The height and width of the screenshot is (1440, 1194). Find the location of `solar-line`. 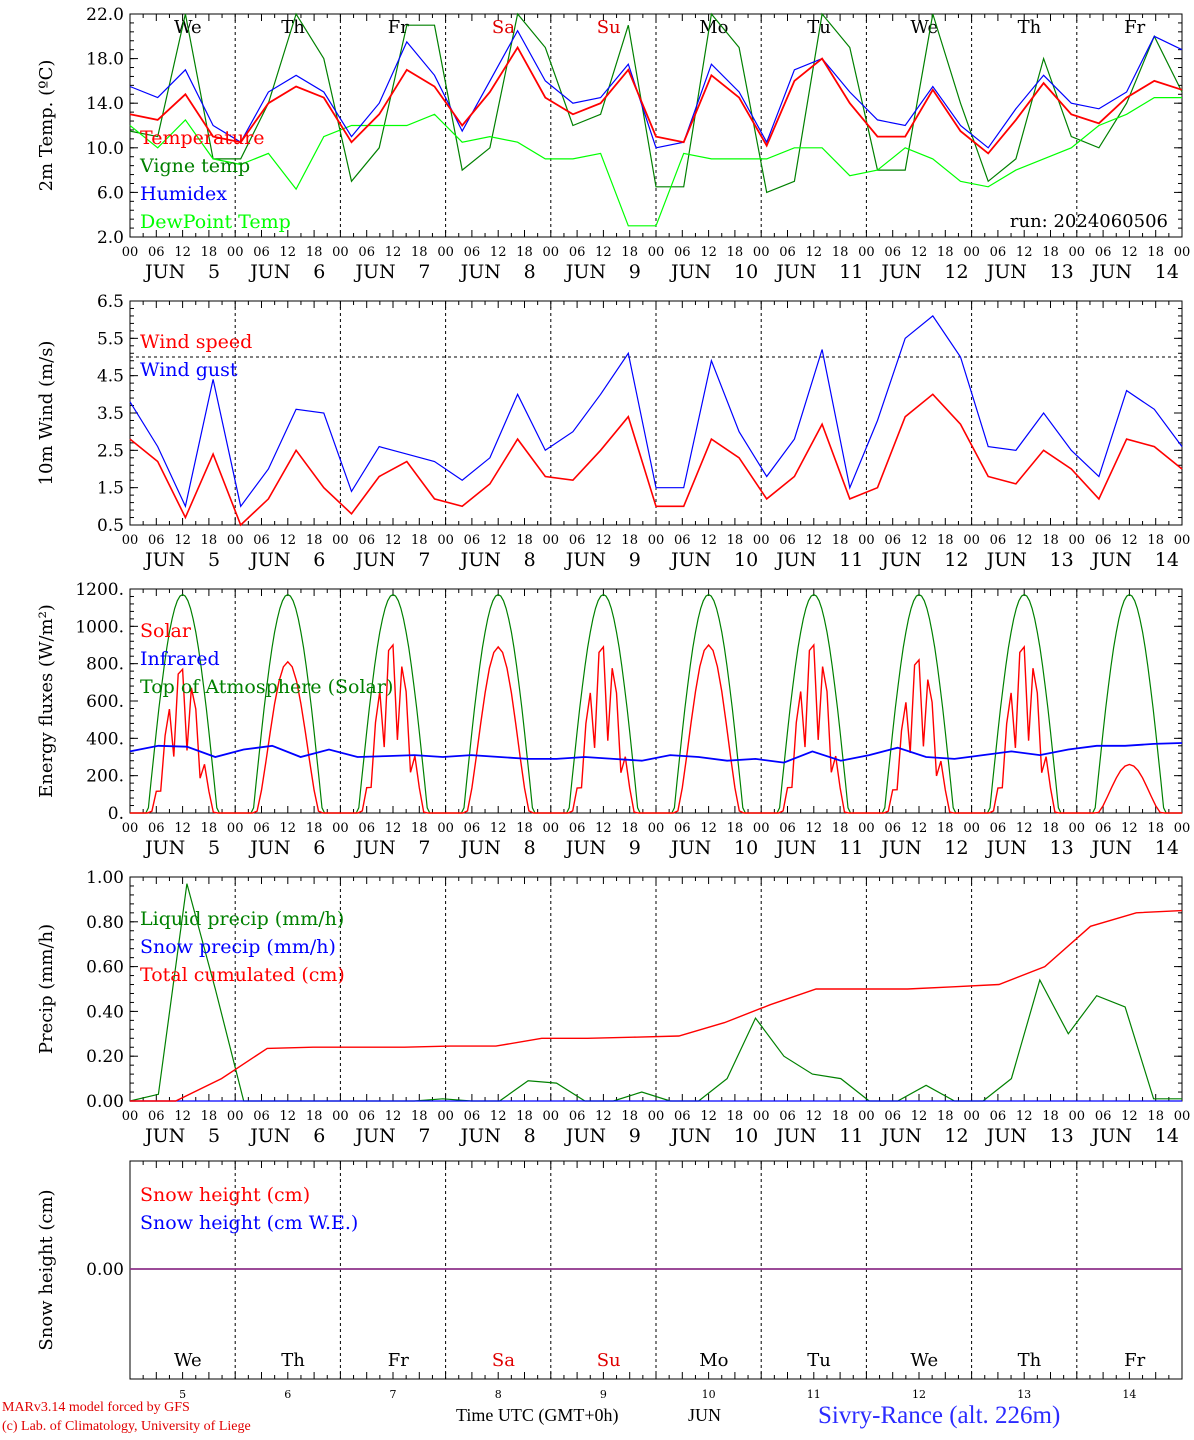

solar-line is located at coordinates (656, 728).